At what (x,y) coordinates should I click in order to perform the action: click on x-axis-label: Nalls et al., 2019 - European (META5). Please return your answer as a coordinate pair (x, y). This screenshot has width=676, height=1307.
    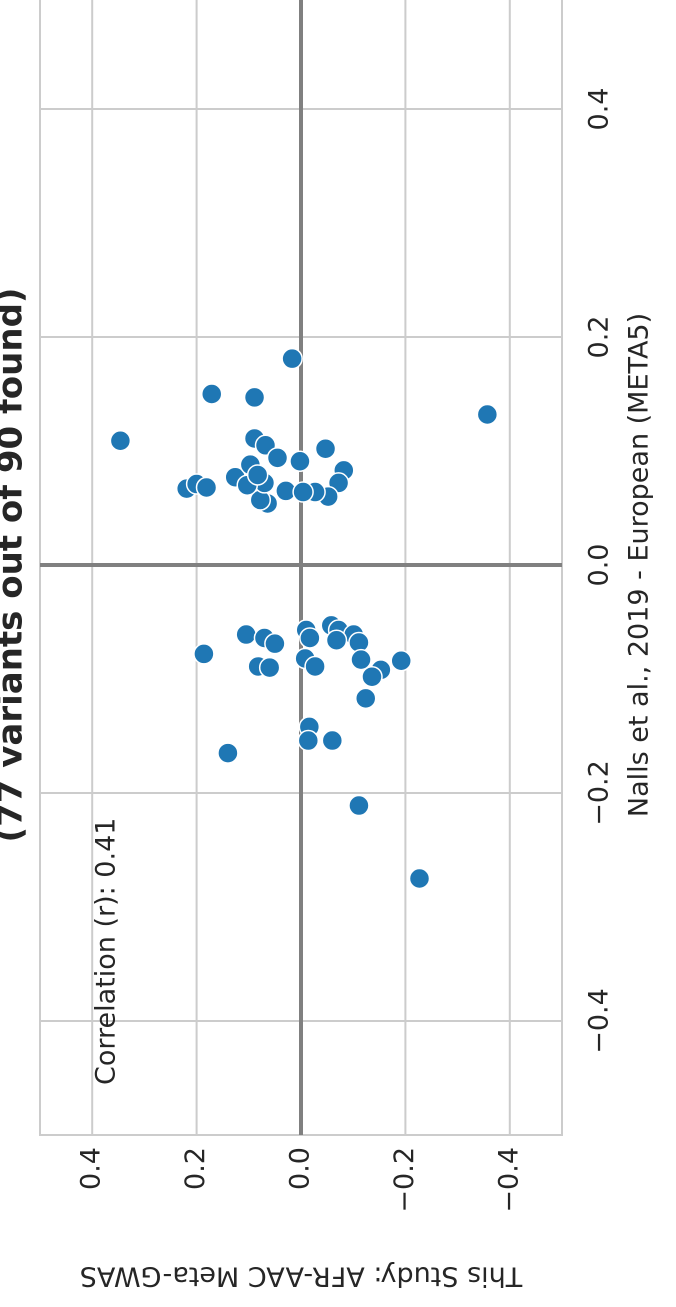
    Looking at the image, I should click on (639, 565).